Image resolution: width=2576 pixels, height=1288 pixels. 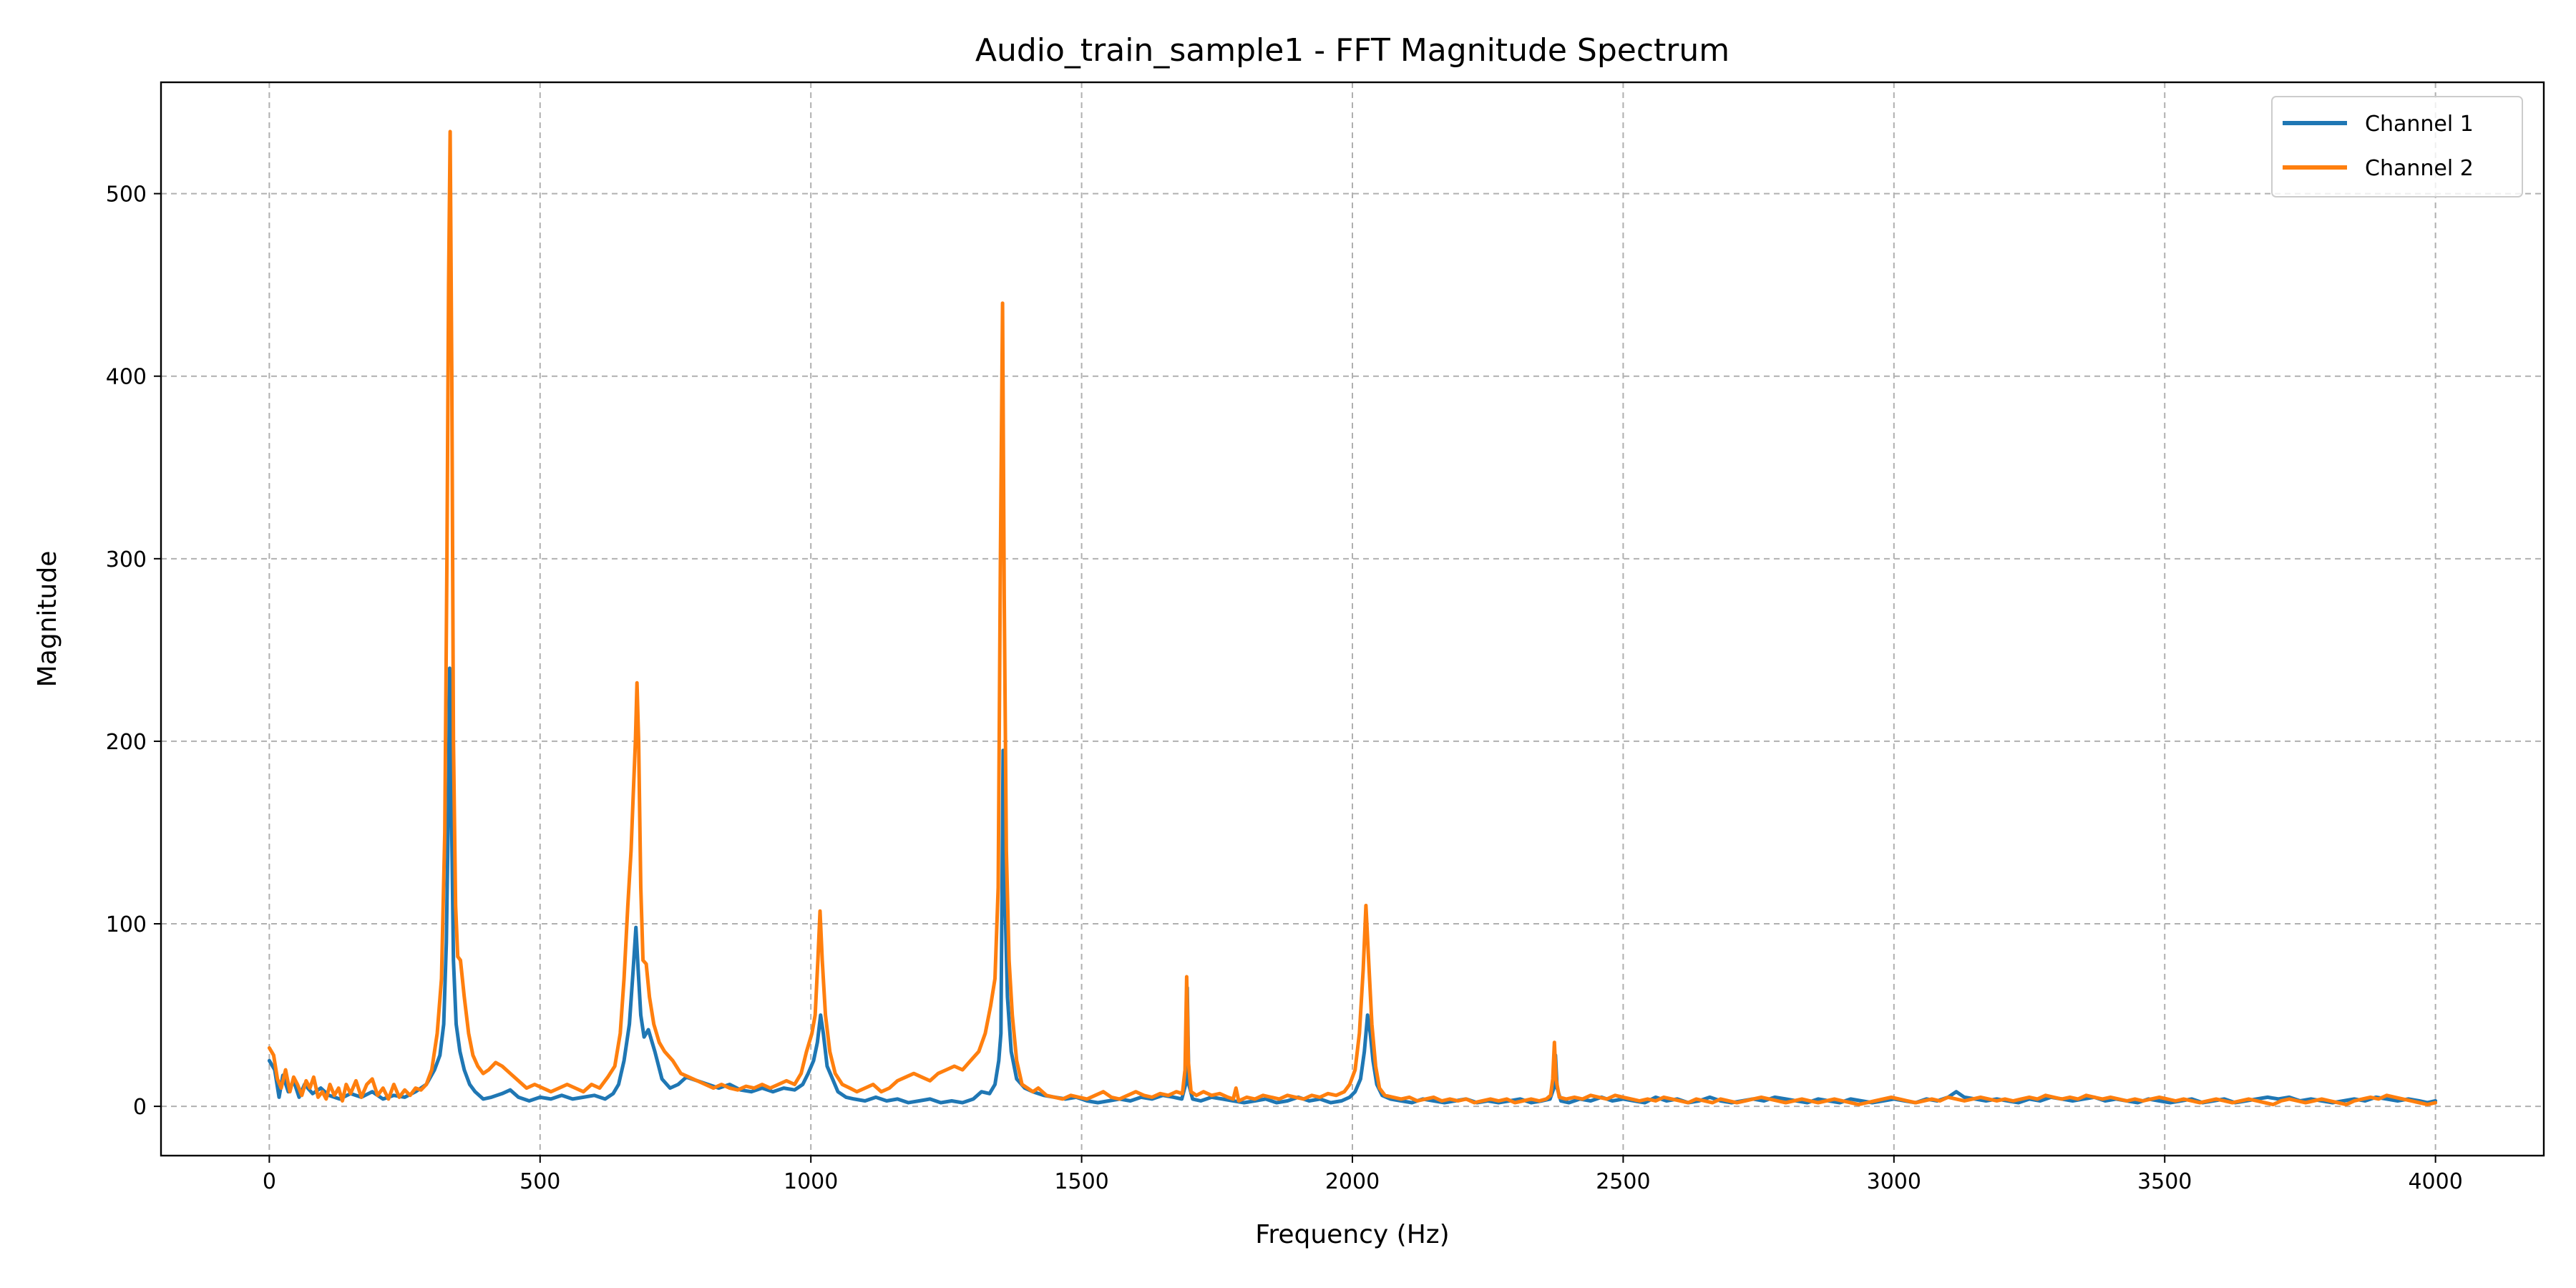 I want to click on y-tick-label: 300, so click(x=126, y=559).